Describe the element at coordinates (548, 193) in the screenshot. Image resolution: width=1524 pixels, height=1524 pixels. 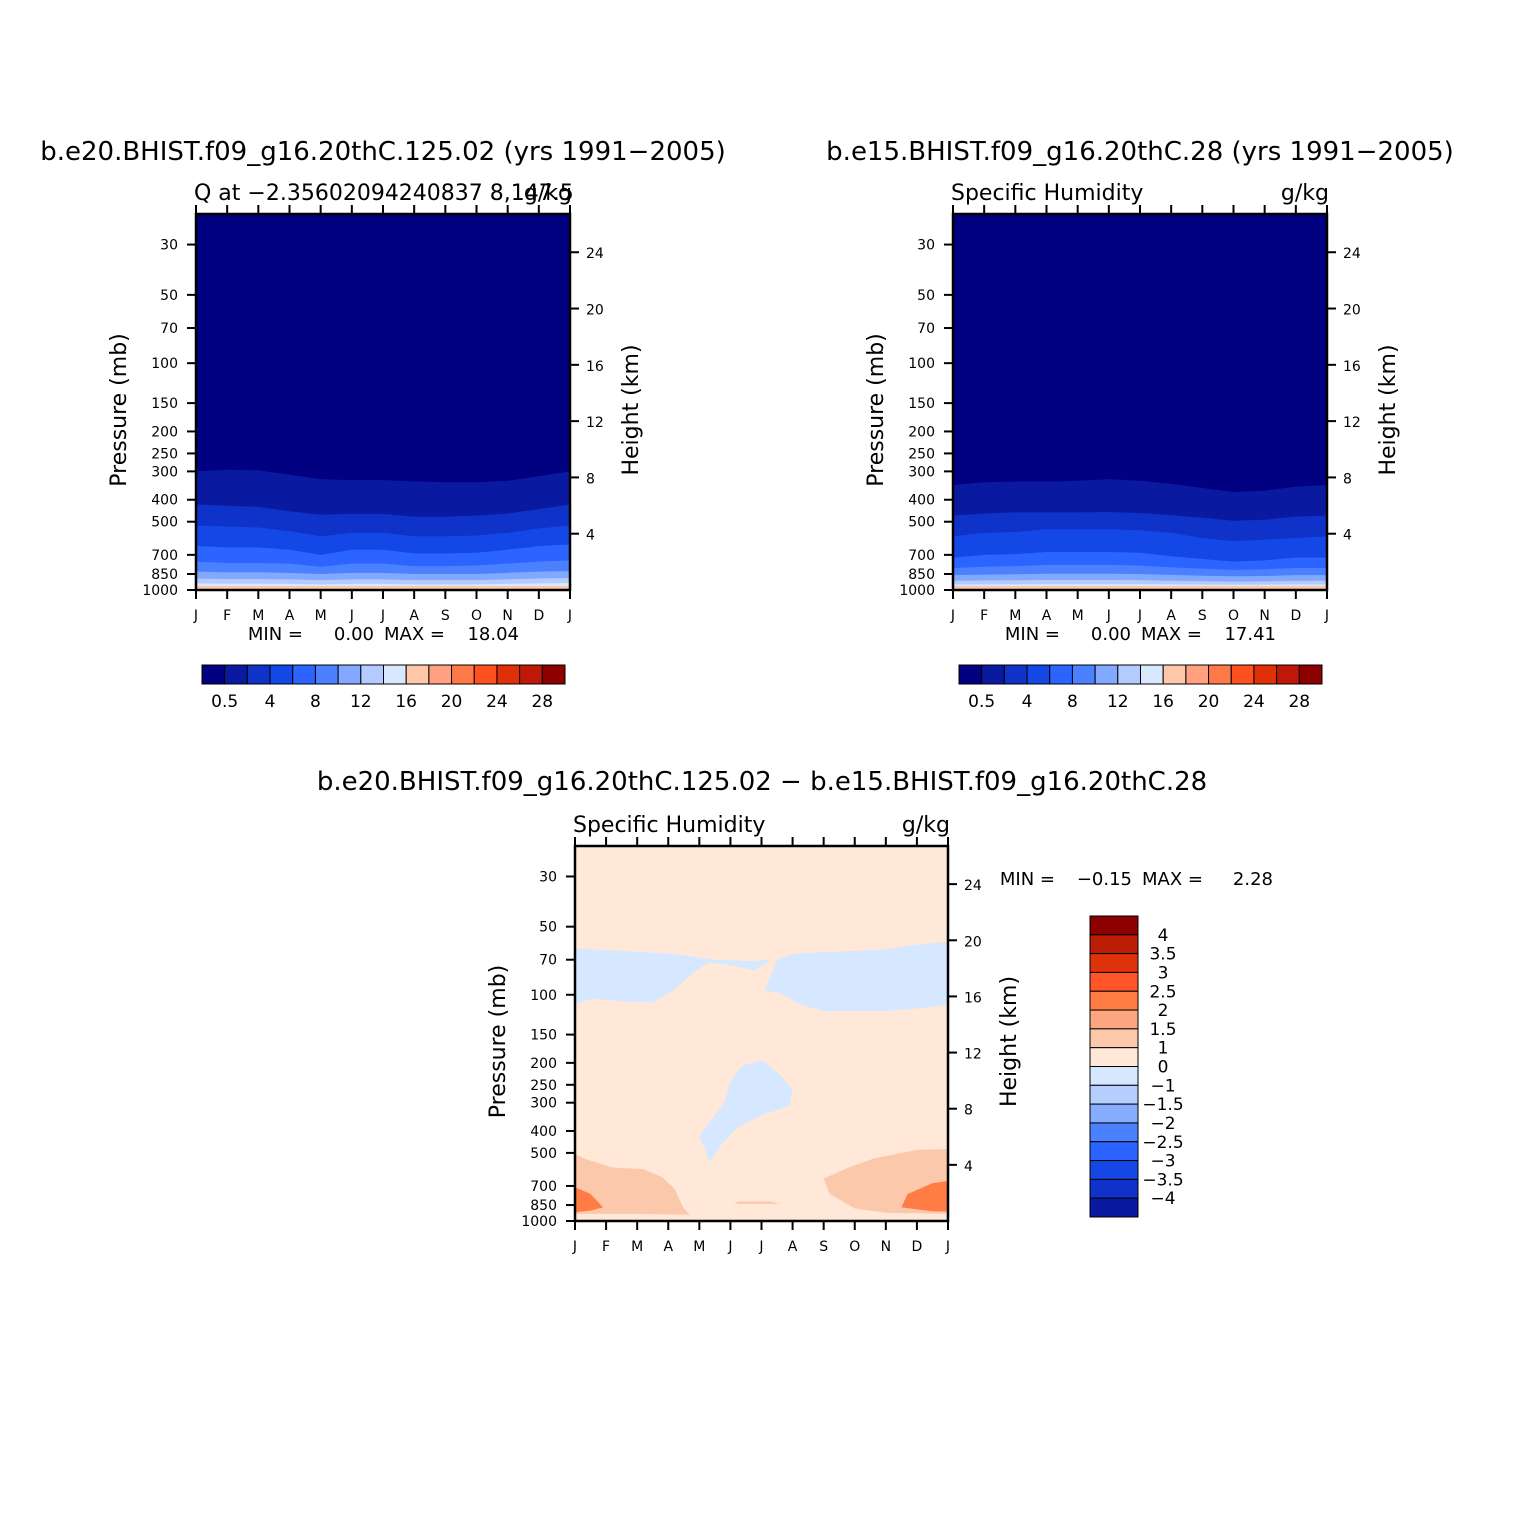
I see `units-label: g/kg` at that location.